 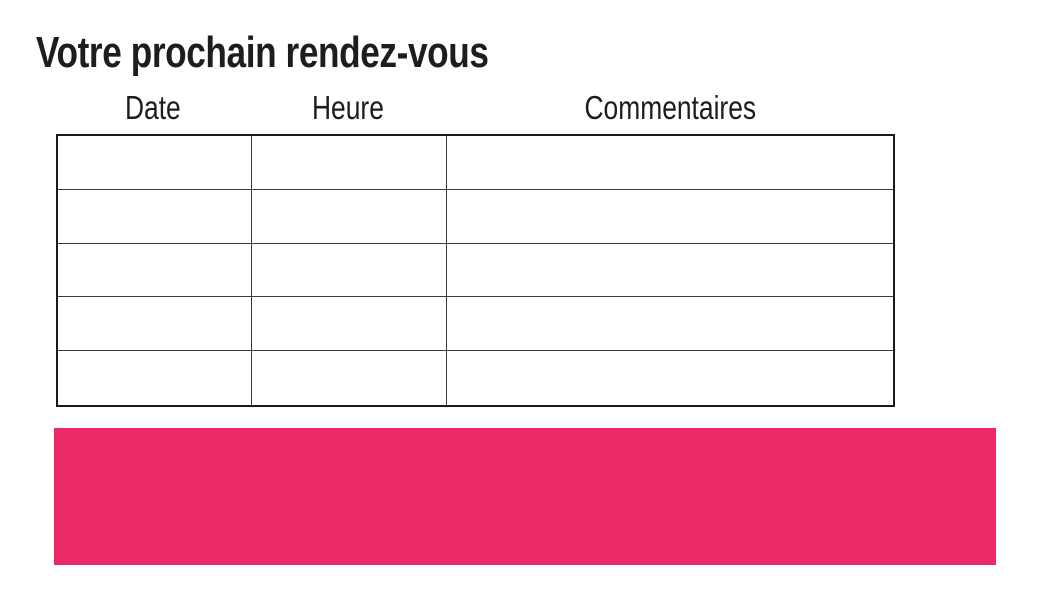 I want to click on column-header-date: Date, so click(x=153, y=107).